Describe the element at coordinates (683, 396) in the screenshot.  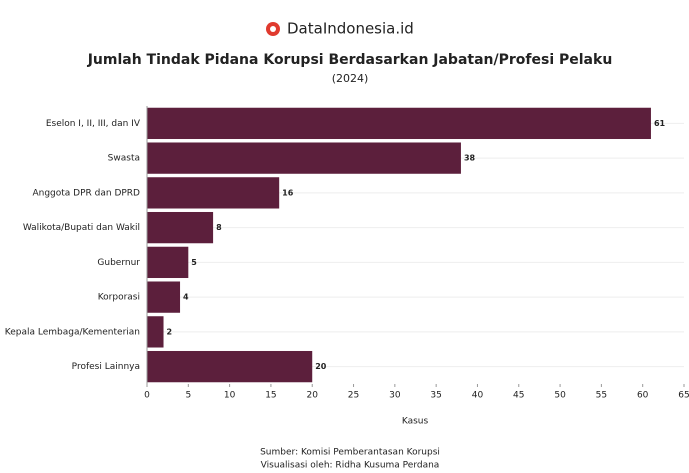
I see `x-tick-label: 65` at that location.